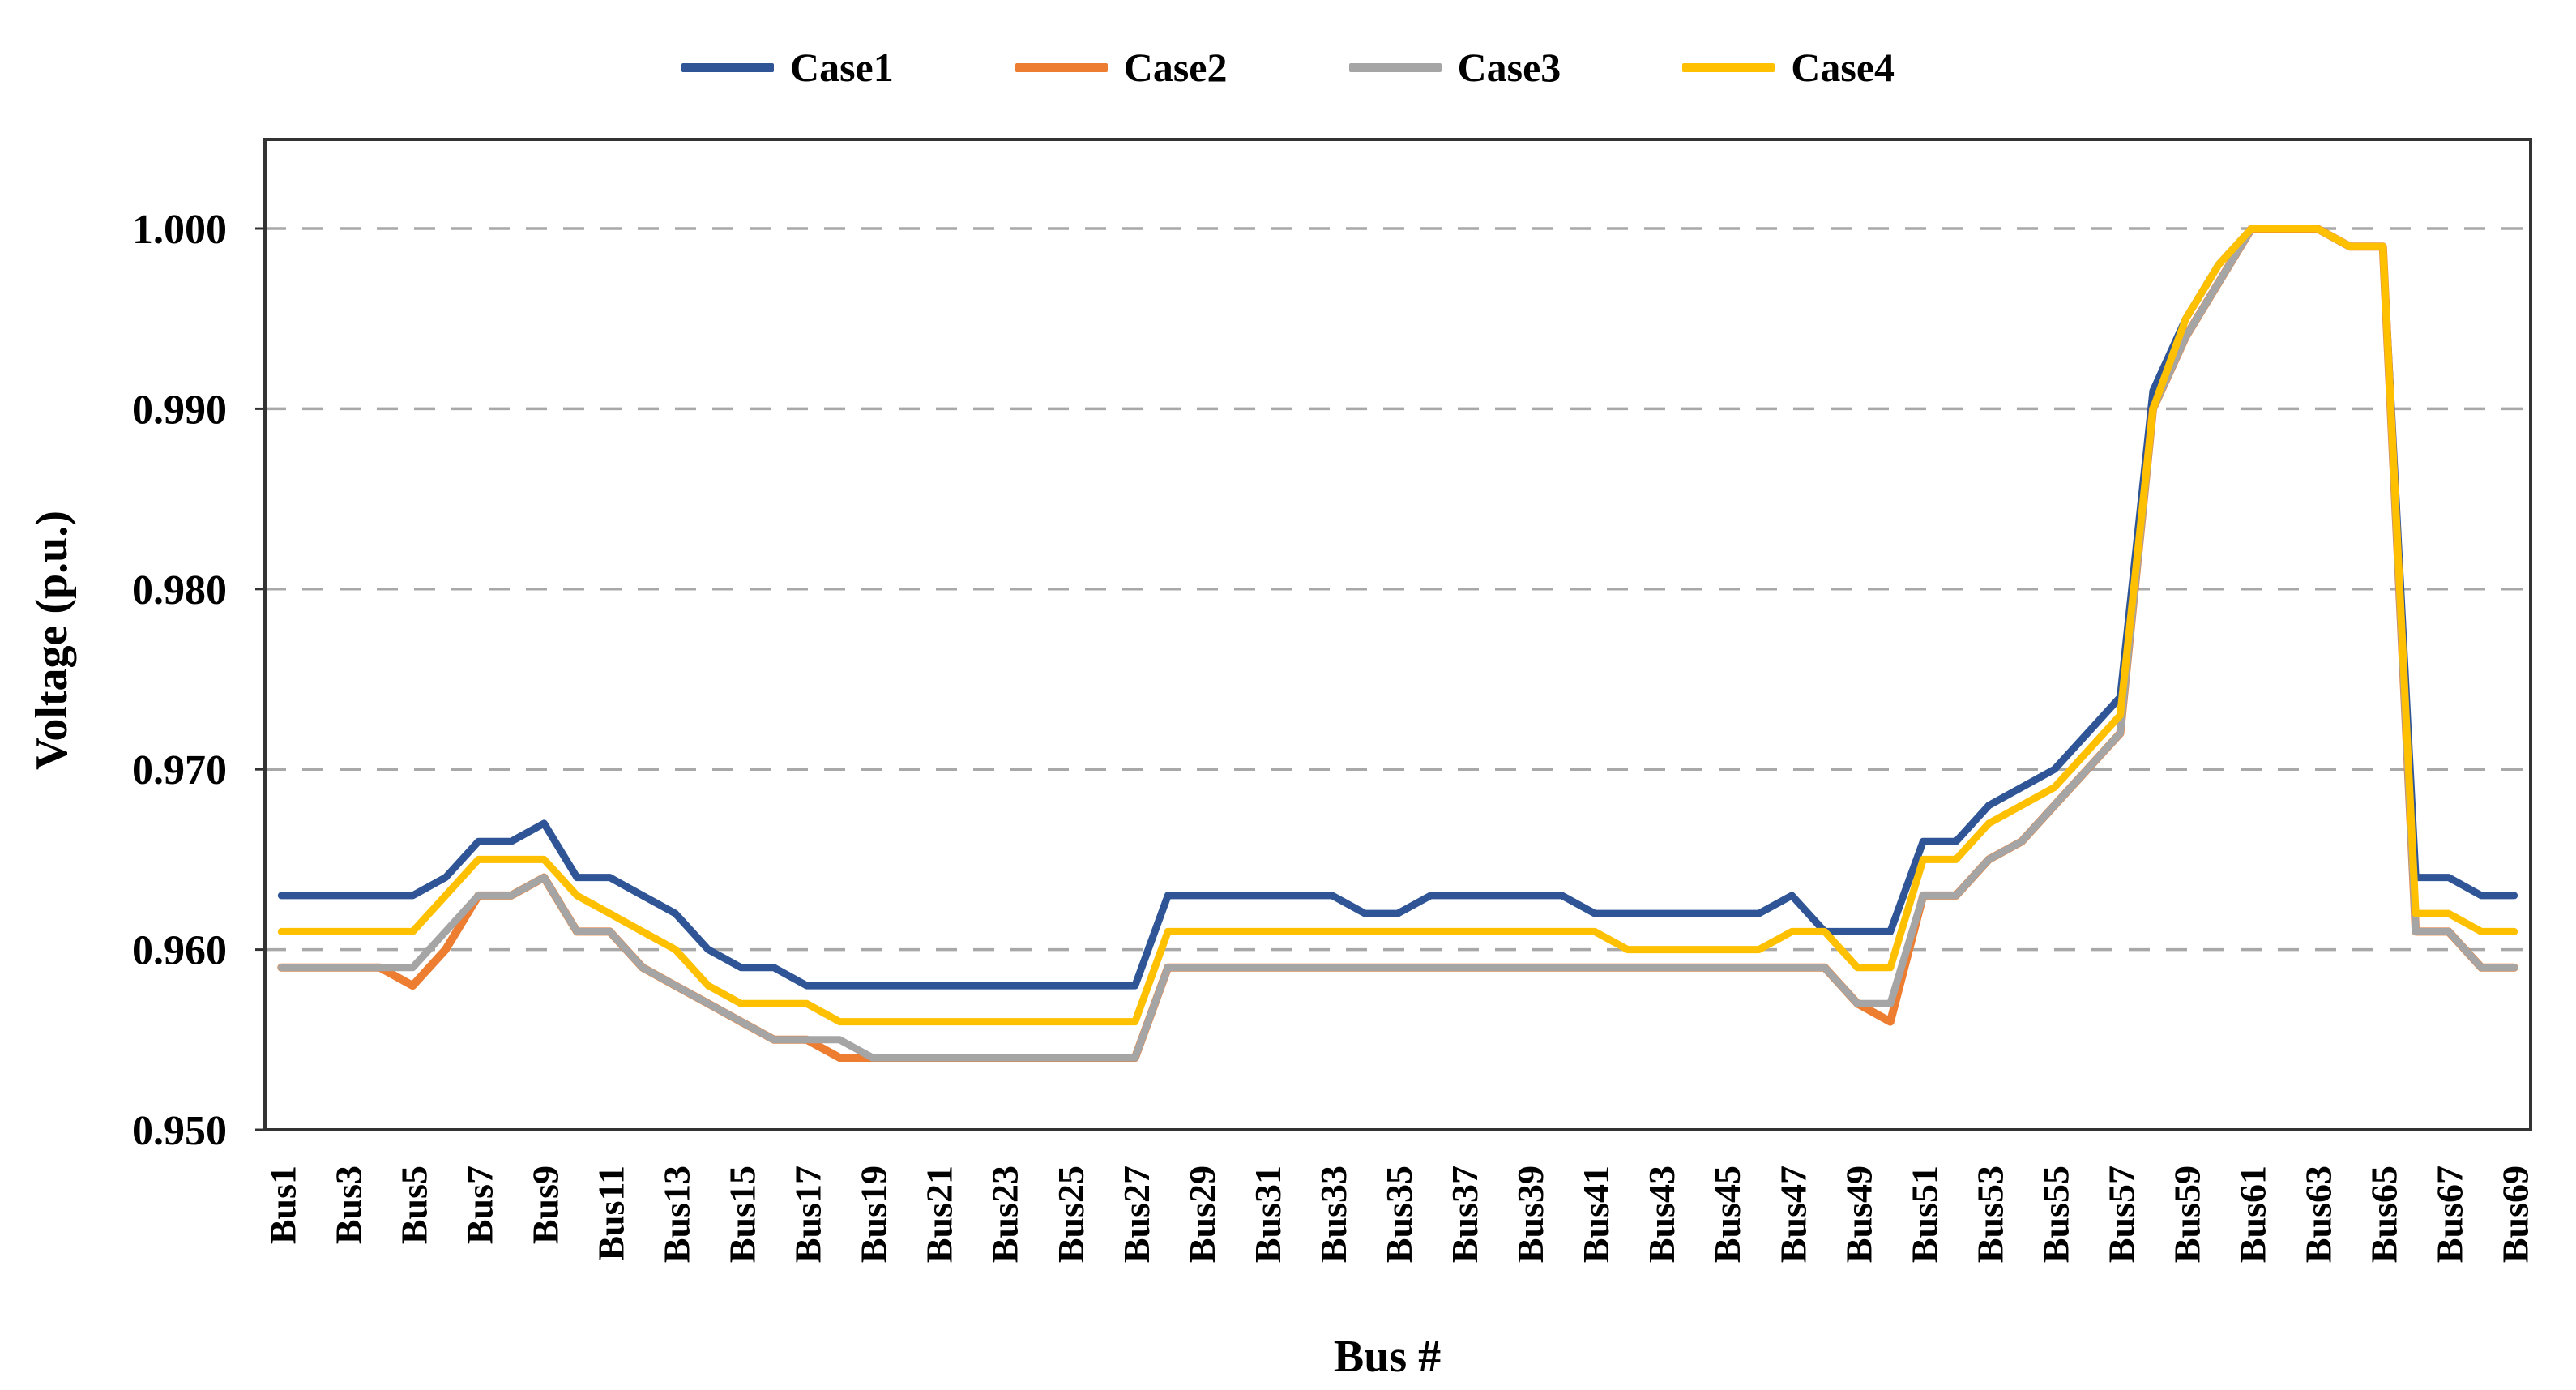 This screenshot has height=1390, width=2576. I want to click on x-tick-label: Bus3, so click(348, 1205).